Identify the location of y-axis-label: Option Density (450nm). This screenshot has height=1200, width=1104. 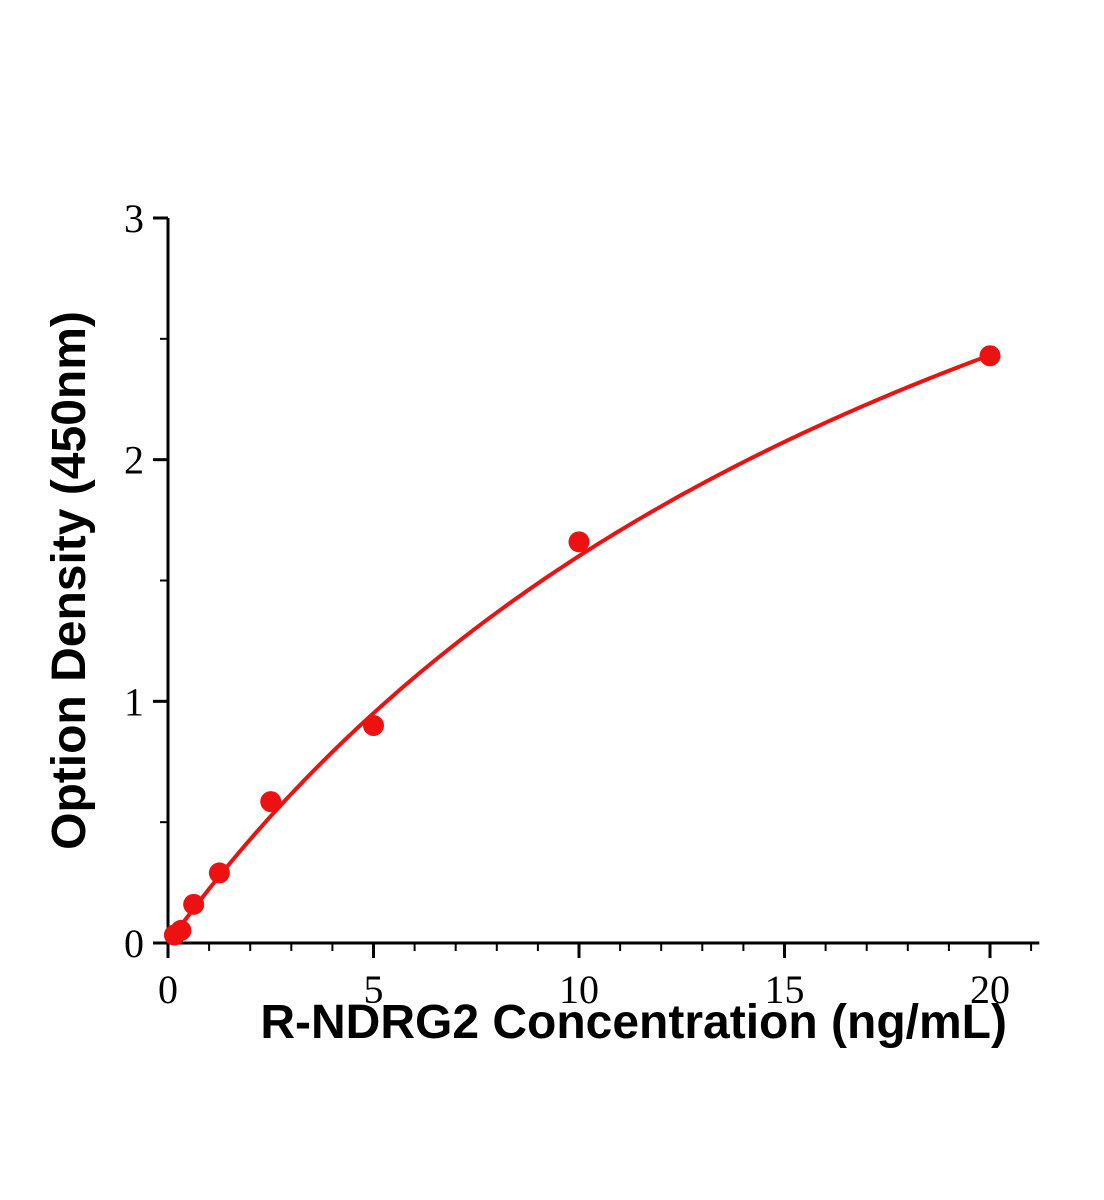
(69, 580).